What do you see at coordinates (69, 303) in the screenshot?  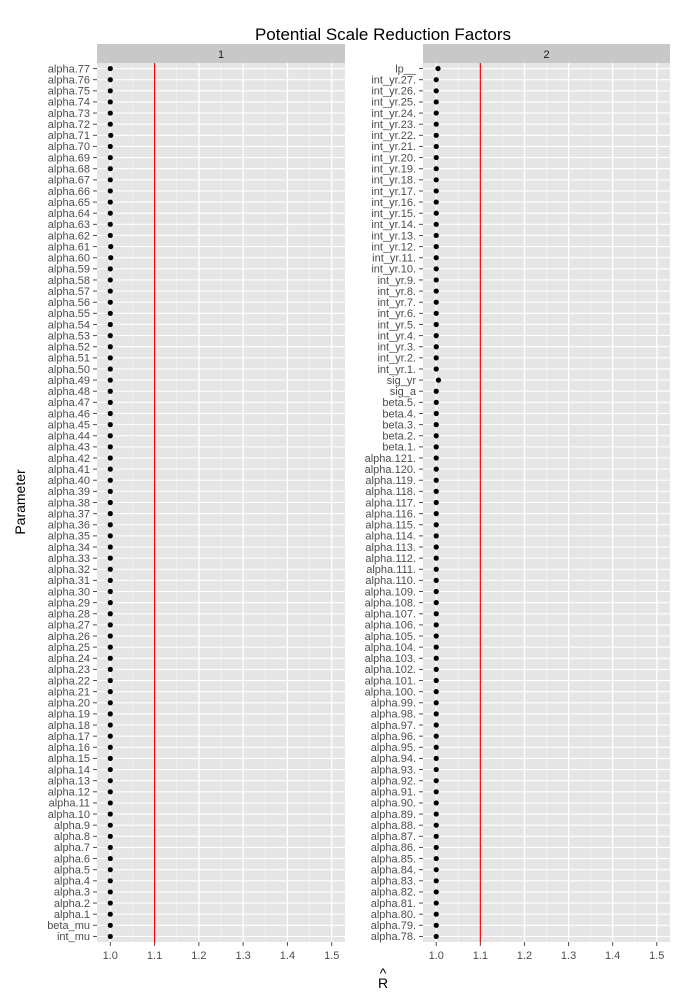 I see `y-tick-label: alpha.56` at bounding box center [69, 303].